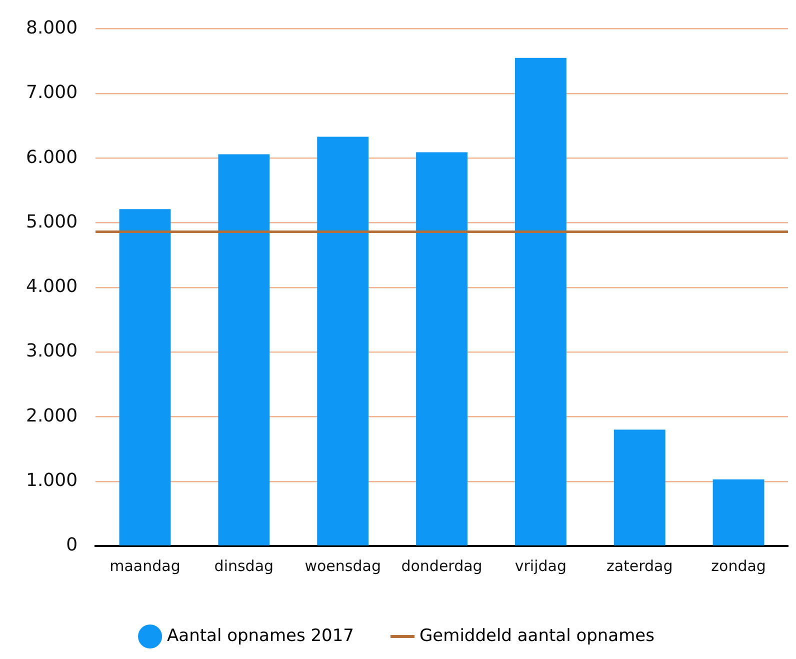  Describe the element at coordinates (145, 565) in the screenshot. I see `x-tick-label: maandag` at that location.